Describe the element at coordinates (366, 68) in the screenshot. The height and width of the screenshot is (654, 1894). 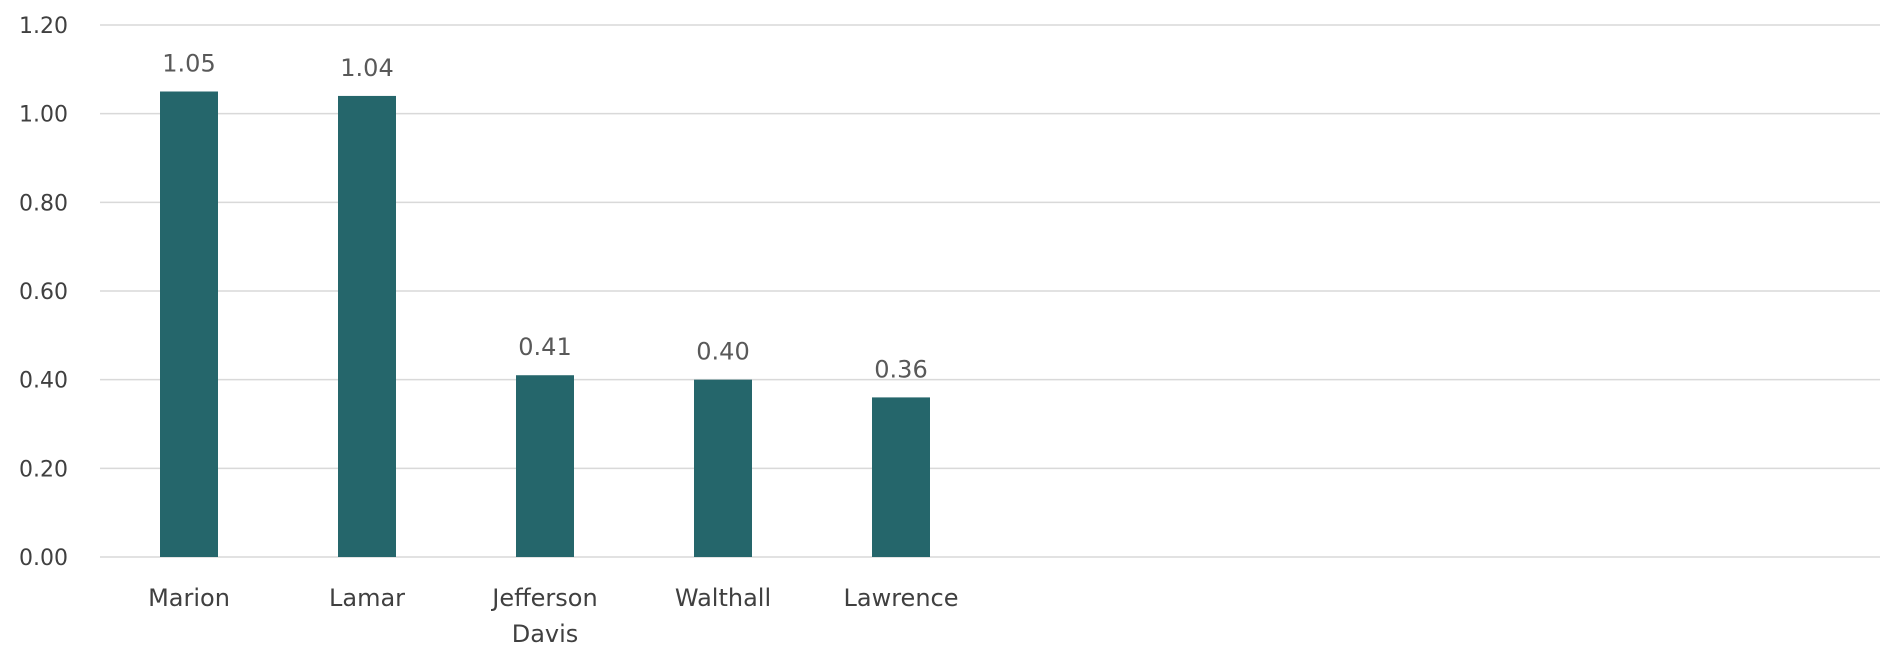
I see `data-label: 1.04` at that location.